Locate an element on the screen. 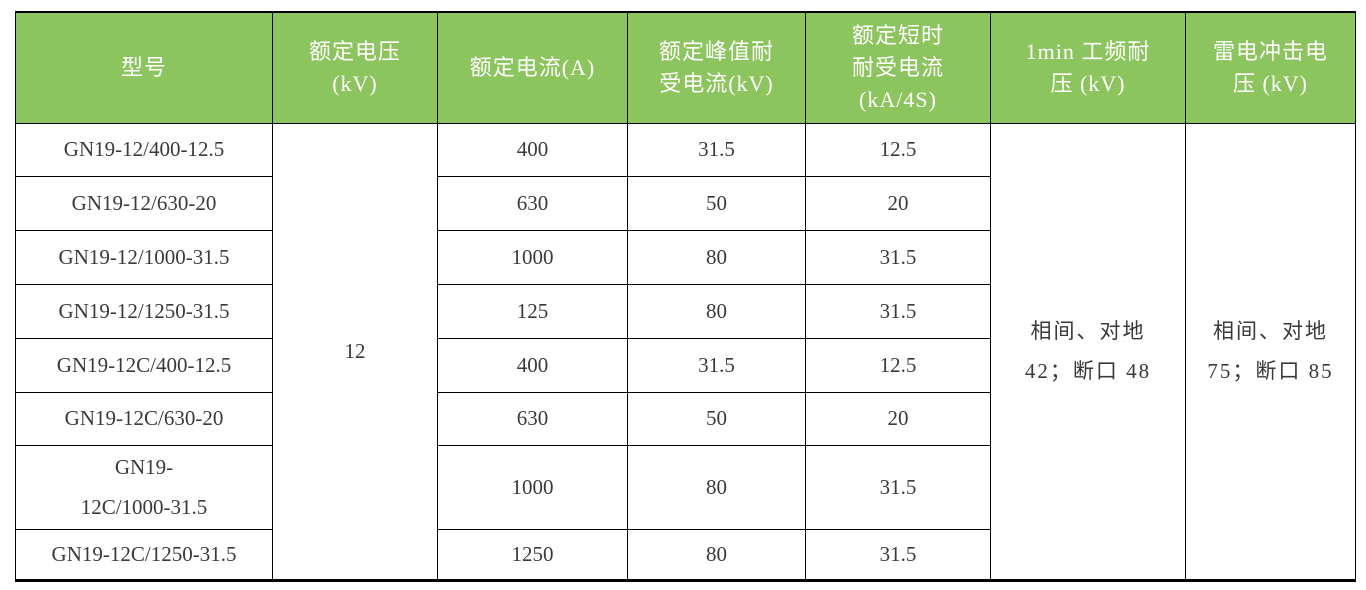 The height and width of the screenshot is (590, 1366). lightning-impulse-merged-cell: 相间、对地 75；断口 85 is located at coordinates (1270, 352).